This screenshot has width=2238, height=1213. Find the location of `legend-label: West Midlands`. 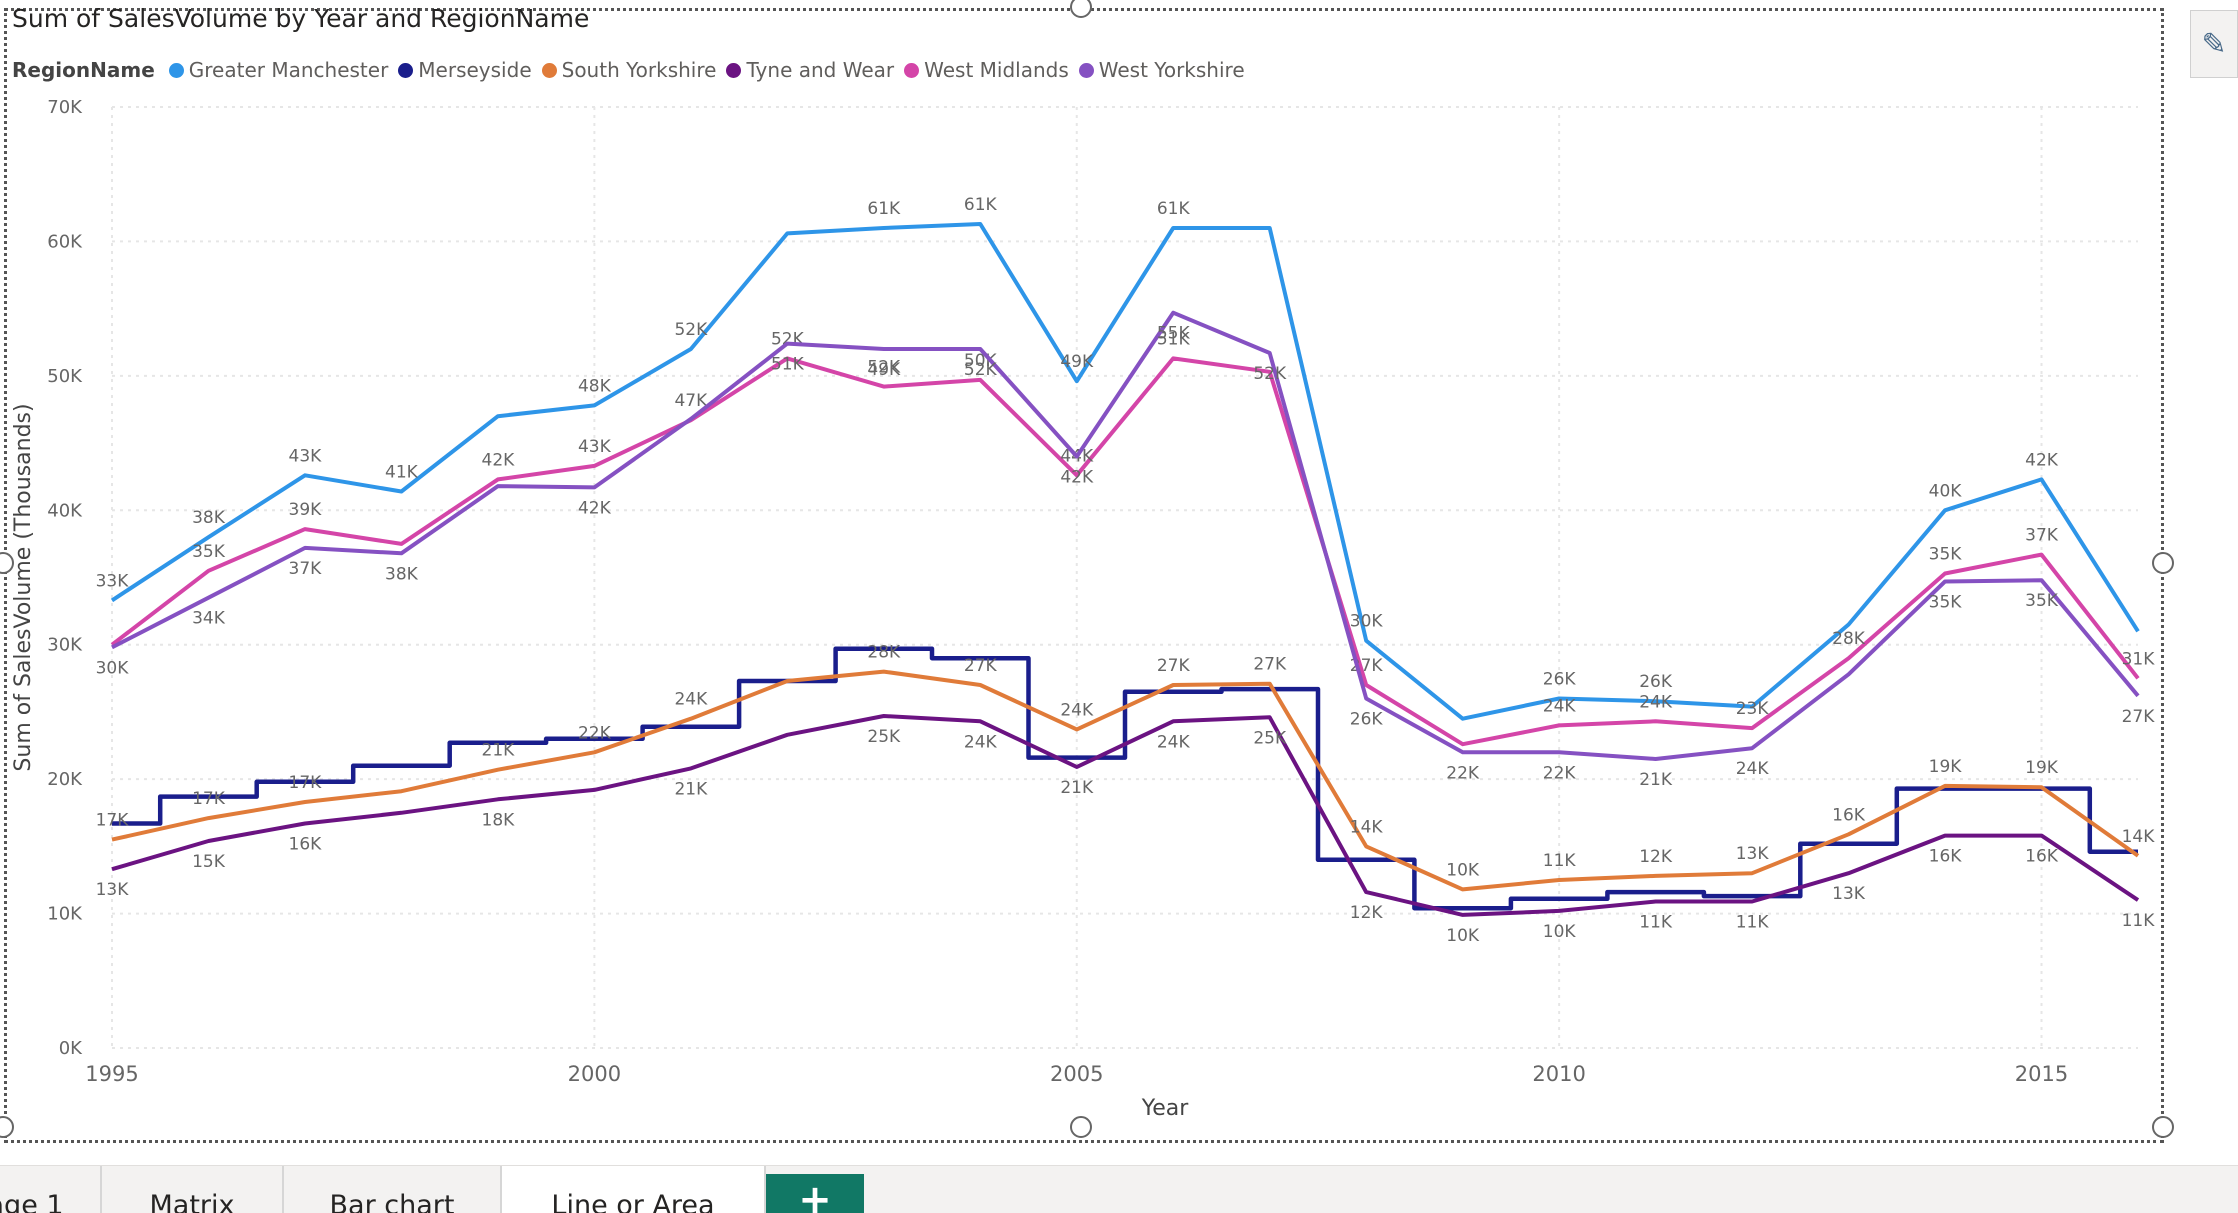

legend-label: West Midlands is located at coordinates (996, 70).